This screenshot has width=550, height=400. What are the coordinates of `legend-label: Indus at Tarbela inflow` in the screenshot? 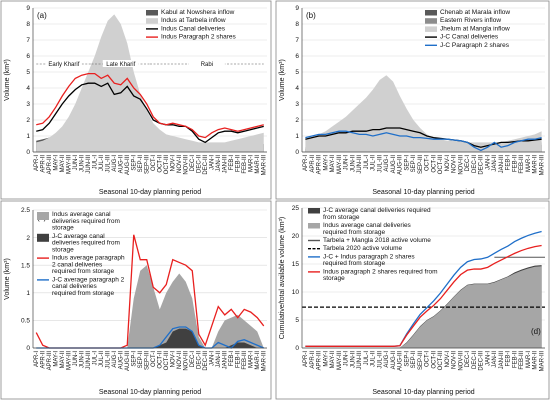 It's located at (193, 20).